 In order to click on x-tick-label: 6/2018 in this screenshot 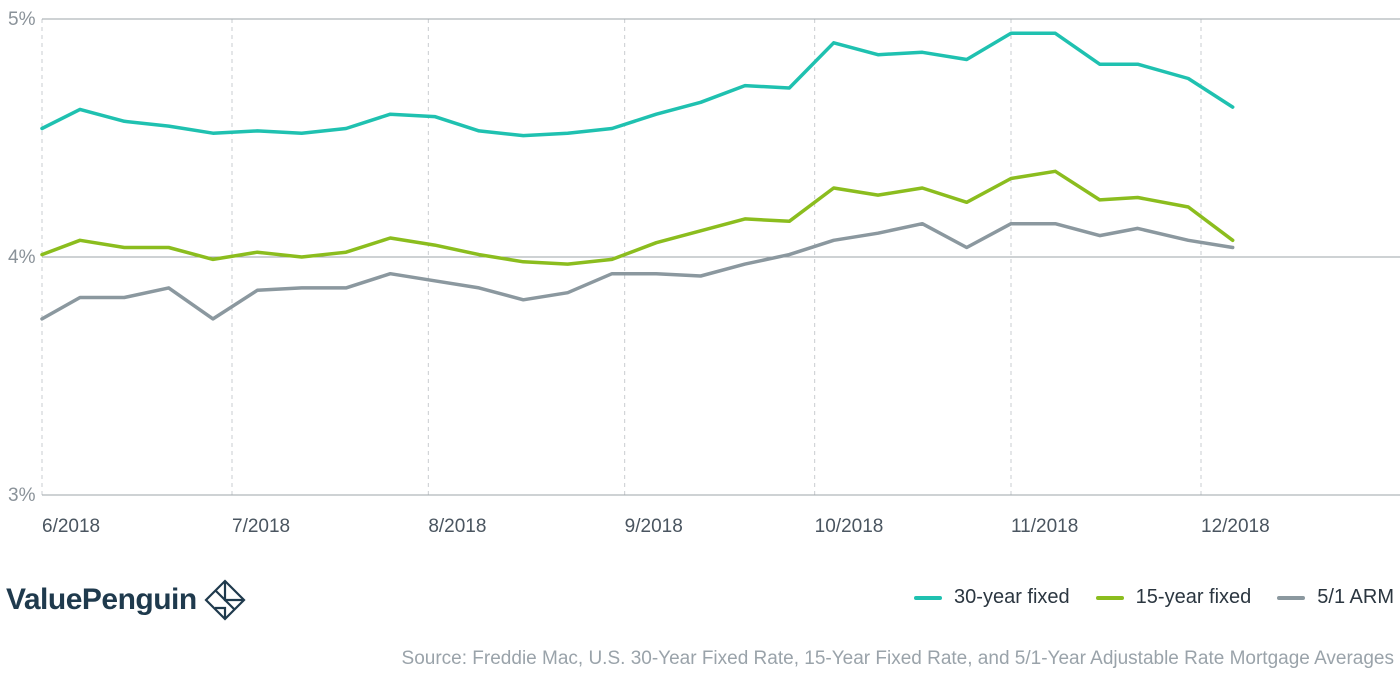, I will do `click(71, 526)`.